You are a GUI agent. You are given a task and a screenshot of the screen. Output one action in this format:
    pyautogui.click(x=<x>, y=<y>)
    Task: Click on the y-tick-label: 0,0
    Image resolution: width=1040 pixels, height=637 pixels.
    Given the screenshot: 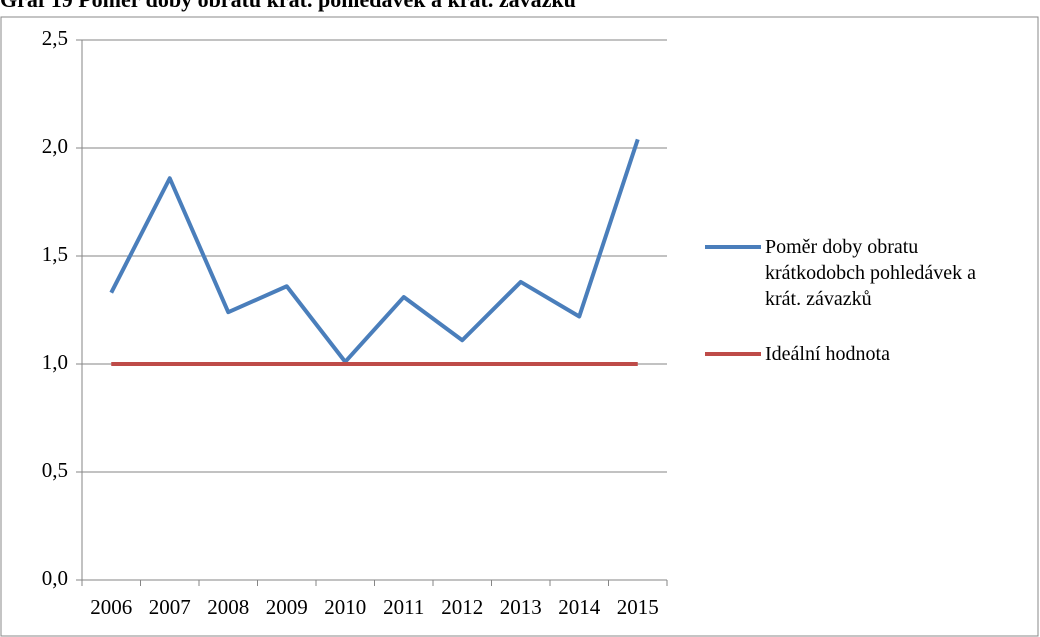 What is the action you would take?
    pyautogui.click(x=55, y=578)
    